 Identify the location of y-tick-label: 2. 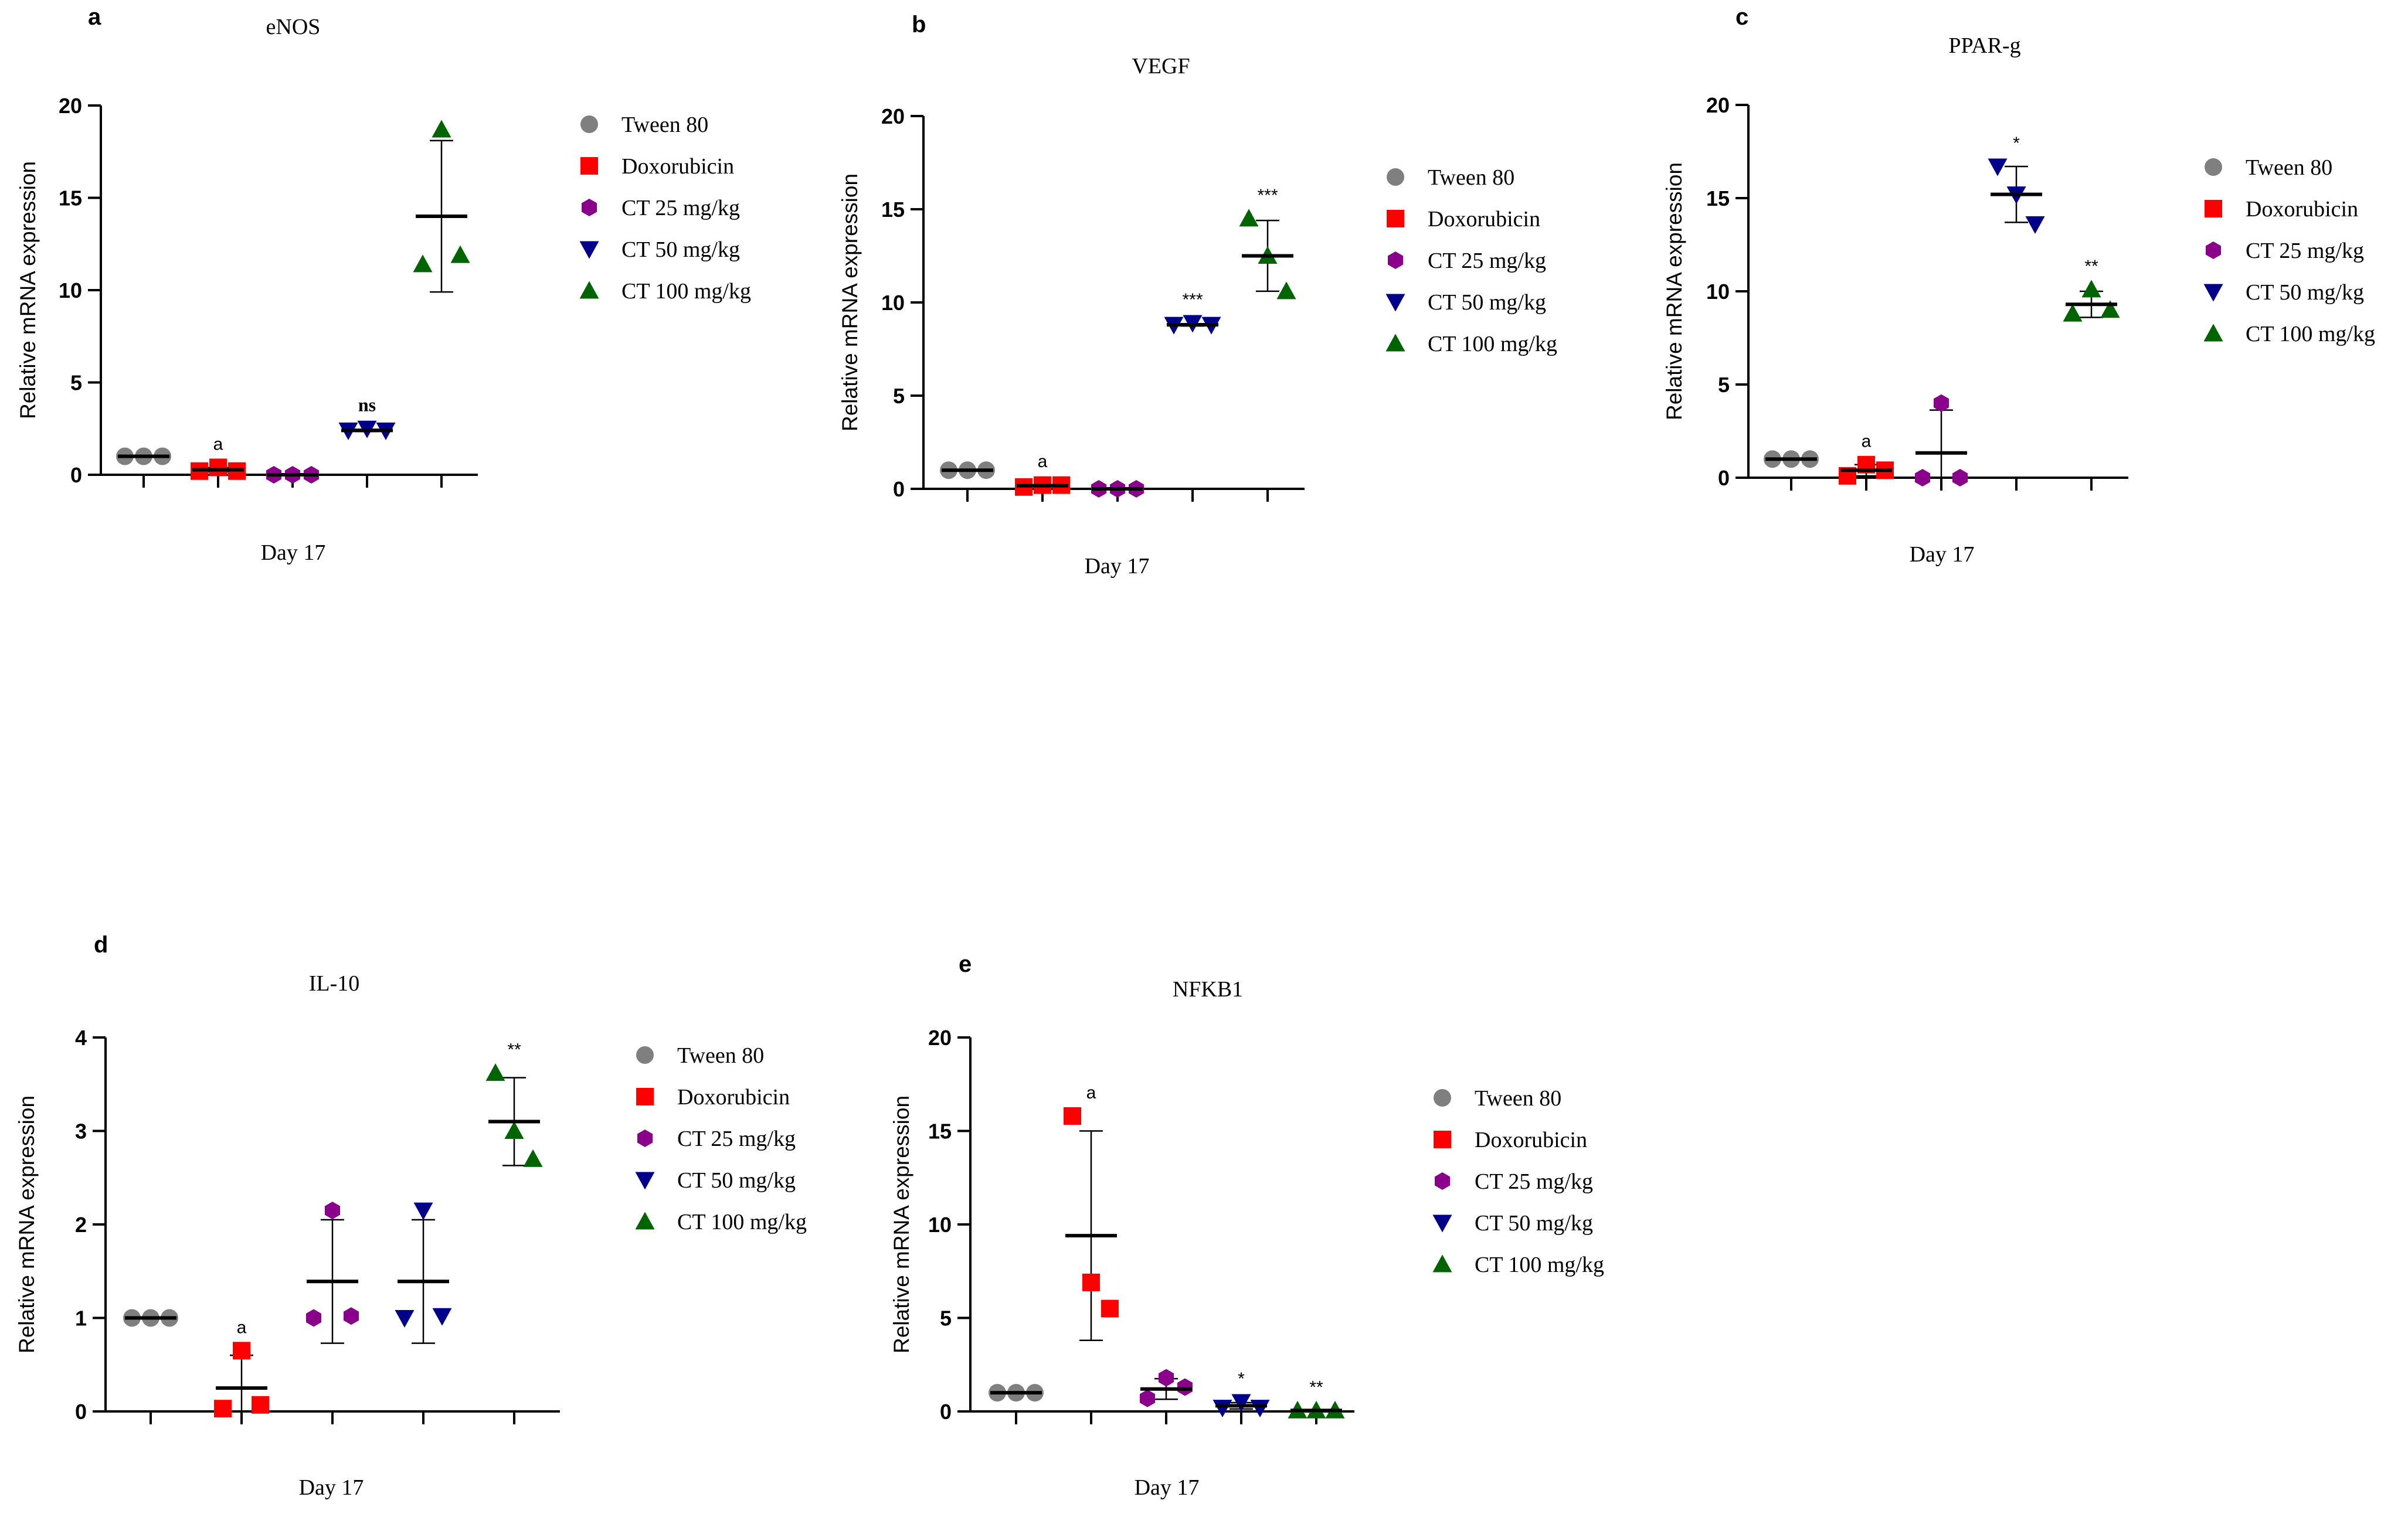
(81, 1225).